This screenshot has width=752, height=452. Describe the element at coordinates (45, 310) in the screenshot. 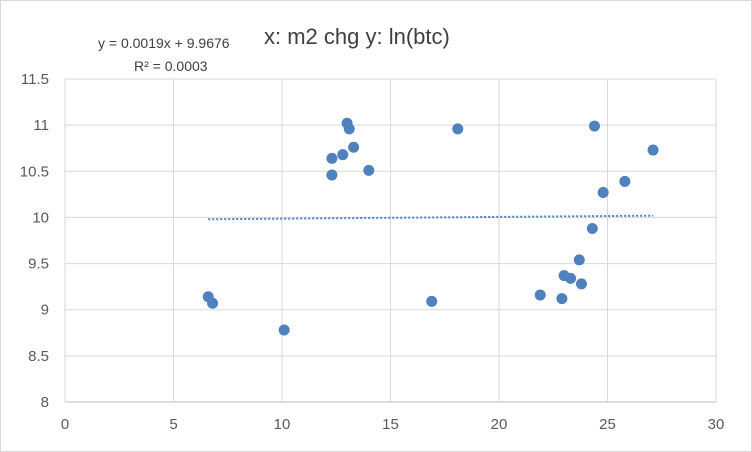

I see `y-tick-label: 9` at that location.